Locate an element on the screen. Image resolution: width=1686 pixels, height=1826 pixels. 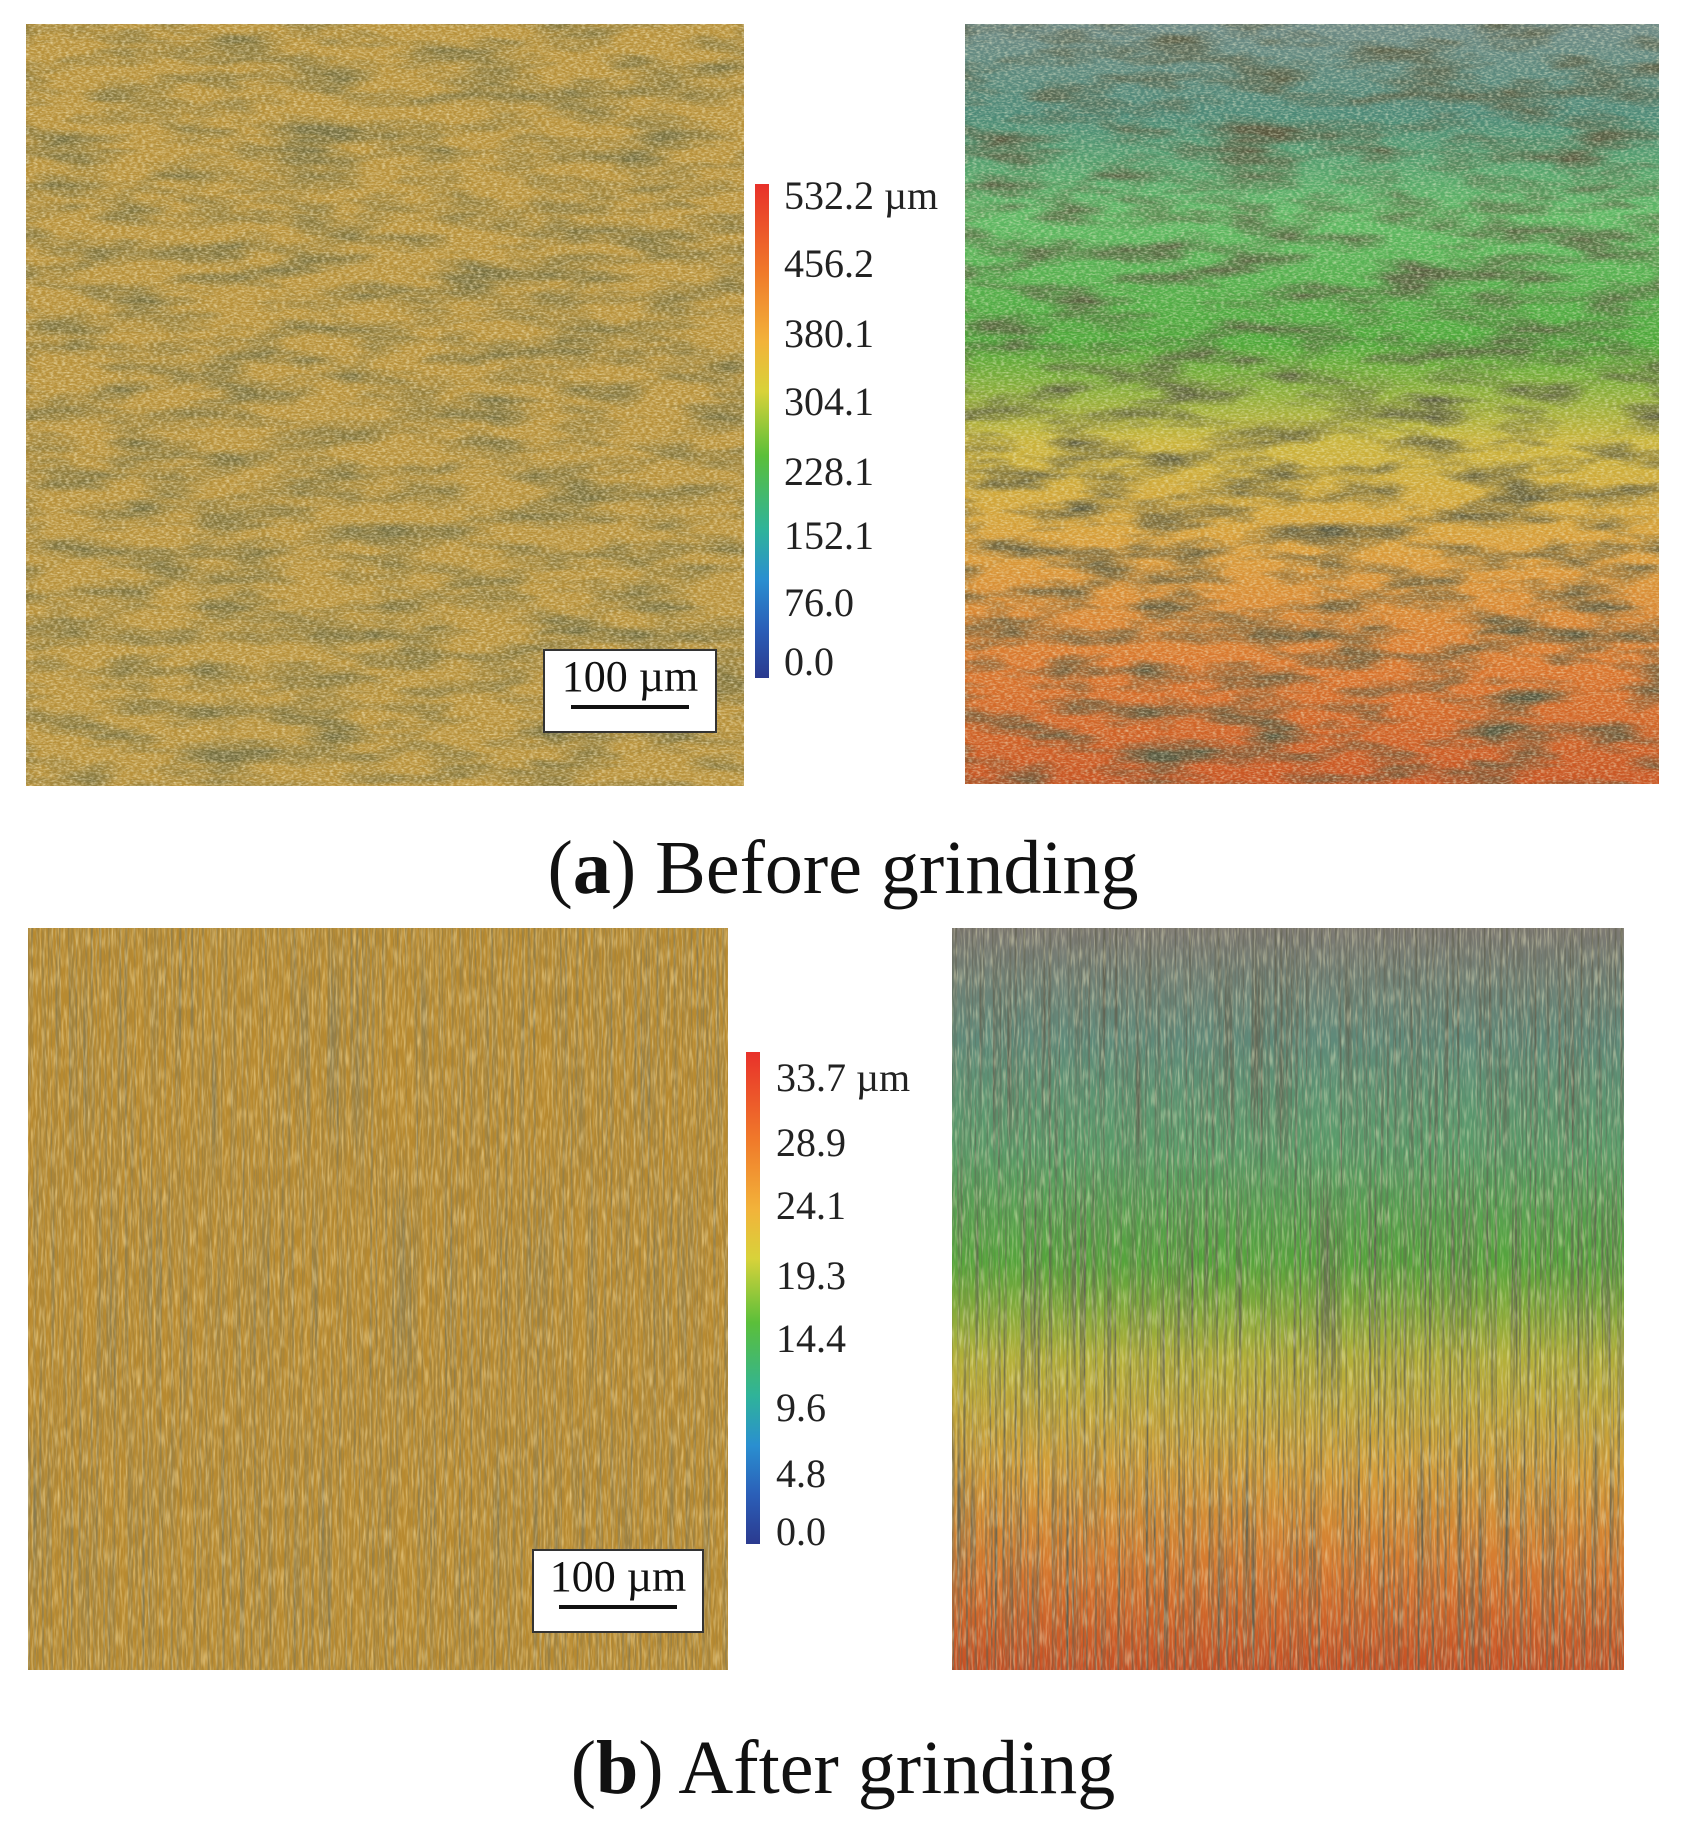
caption-a: (a) Before grinding is located at coordinates (843, 868).